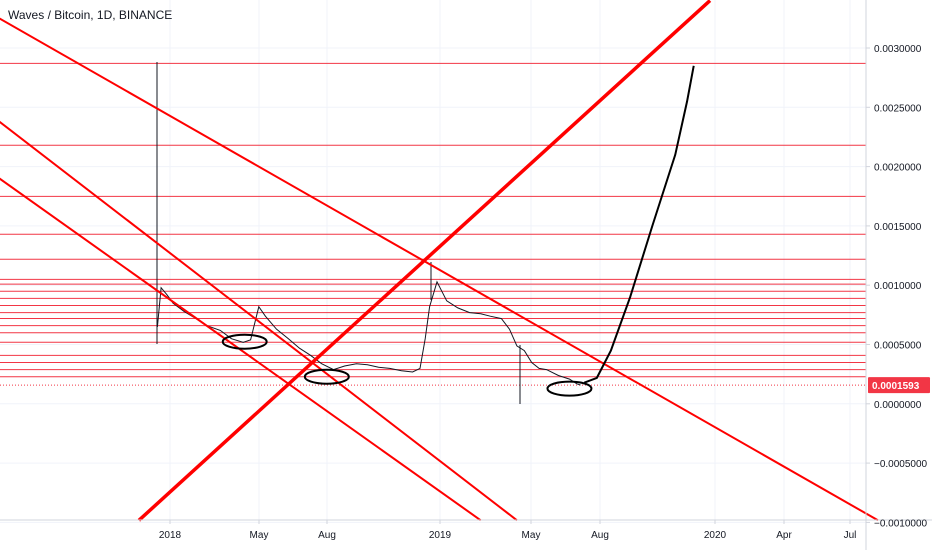 The width and height of the screenshot is (932, 550). Describe the element at coordinates (901, 523) in the screenshot. I see `y-tick-label: −0.0010000` at that location.